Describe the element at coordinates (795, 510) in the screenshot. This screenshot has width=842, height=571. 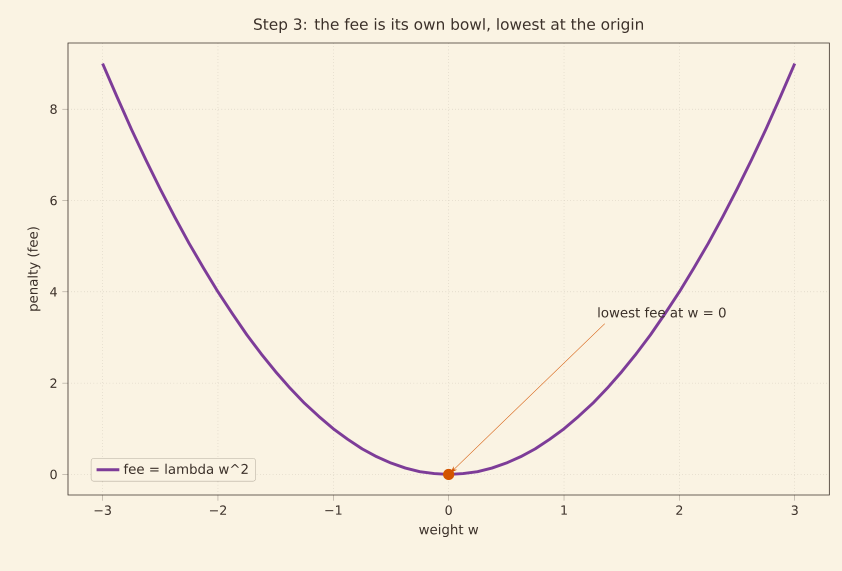
I see `x-tick-label: 3` at that location.